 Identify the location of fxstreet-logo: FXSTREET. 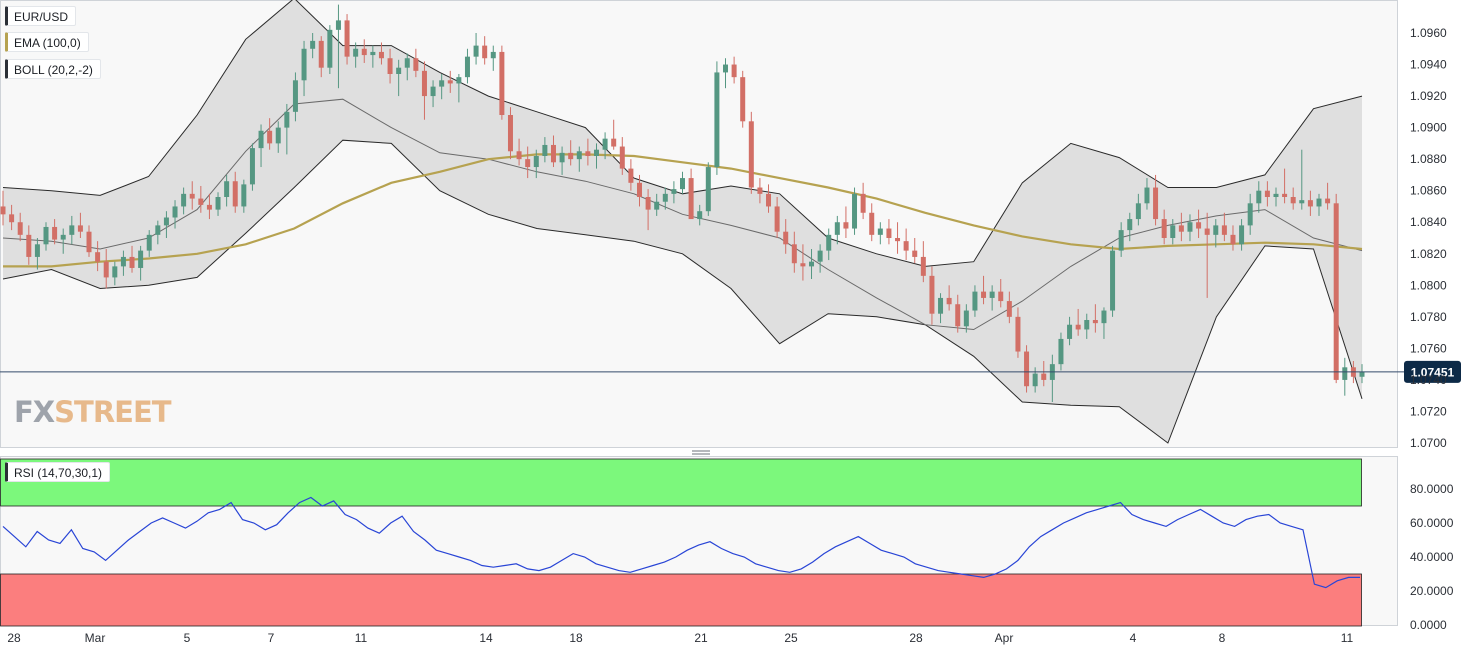
(93, 412).